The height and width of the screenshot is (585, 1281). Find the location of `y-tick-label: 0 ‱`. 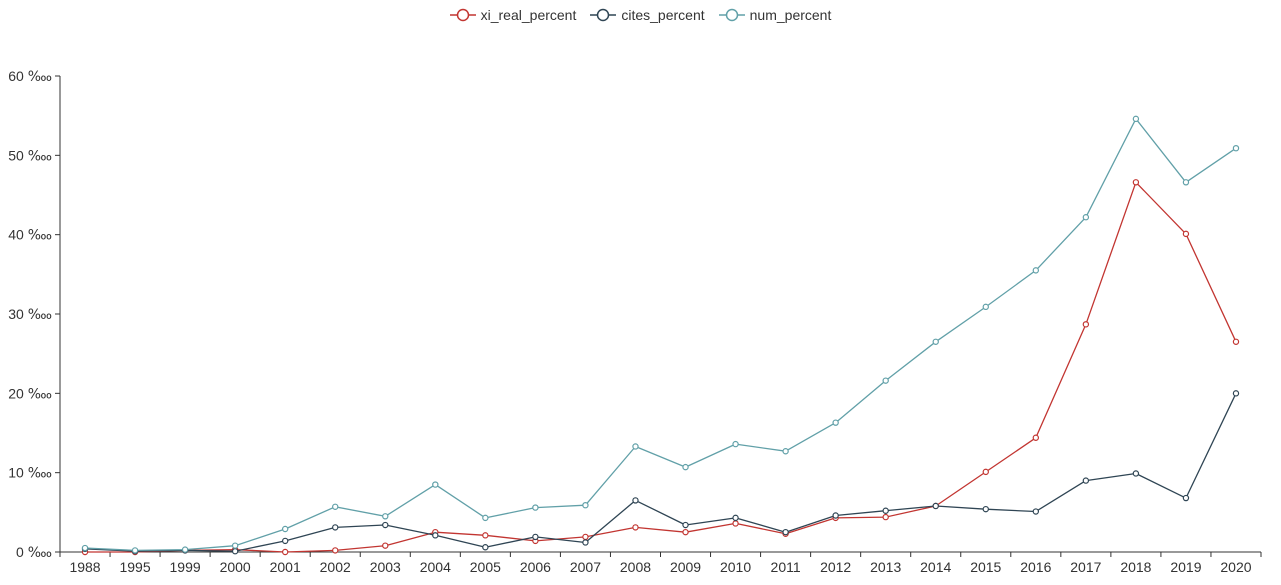

y-tick-label: 0 ‱ is located at coordinates (34, 552).